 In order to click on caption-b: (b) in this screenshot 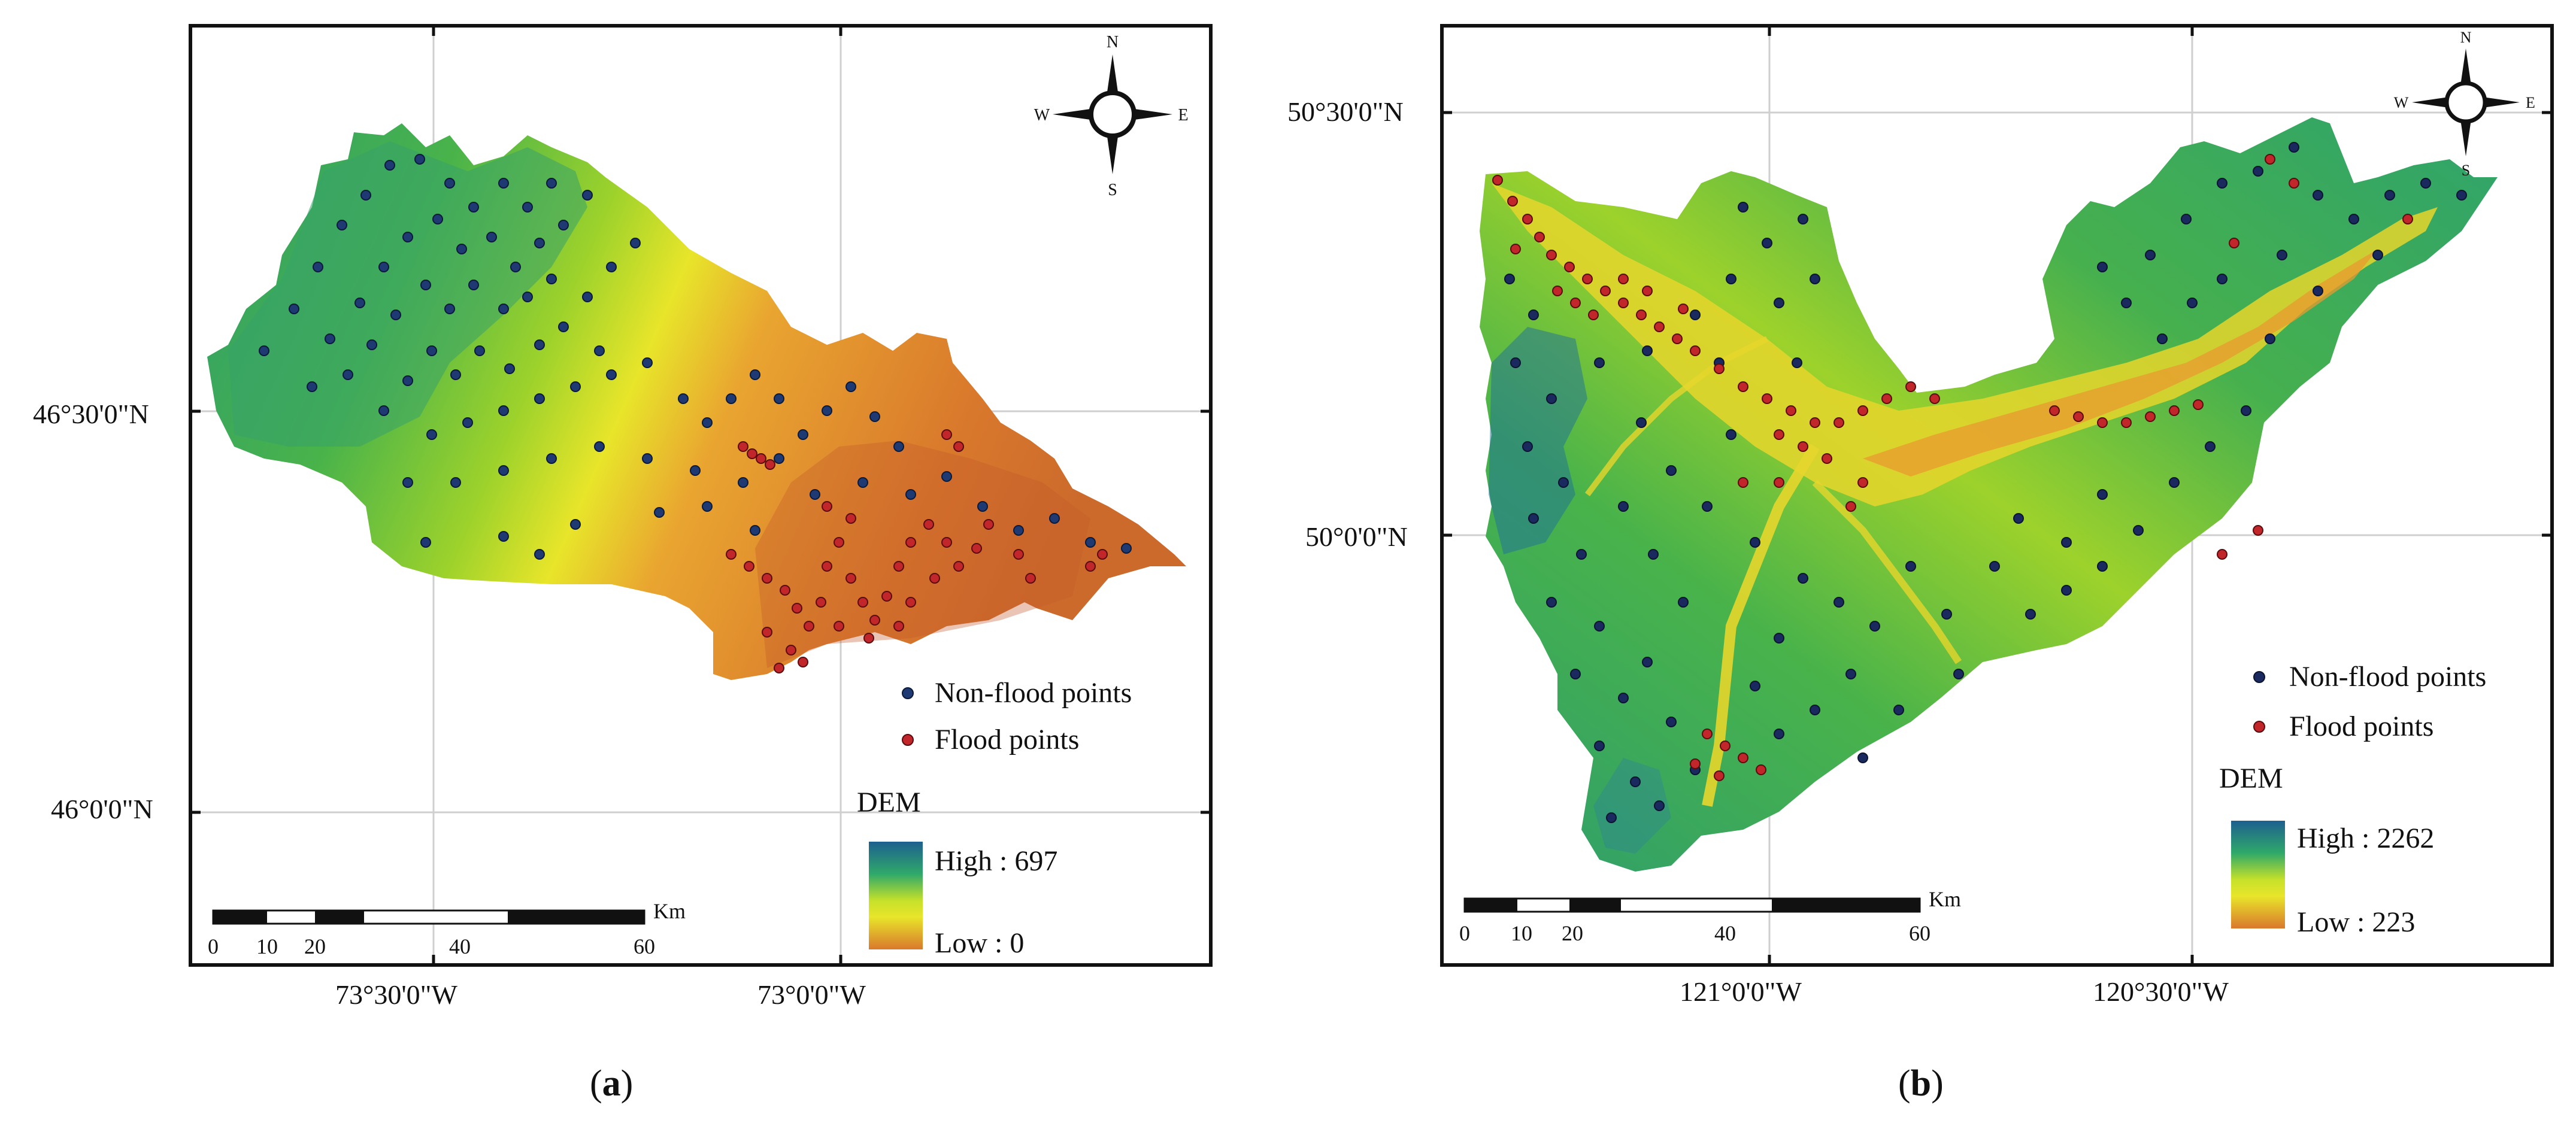, I will do `click(1921, 1083)`.